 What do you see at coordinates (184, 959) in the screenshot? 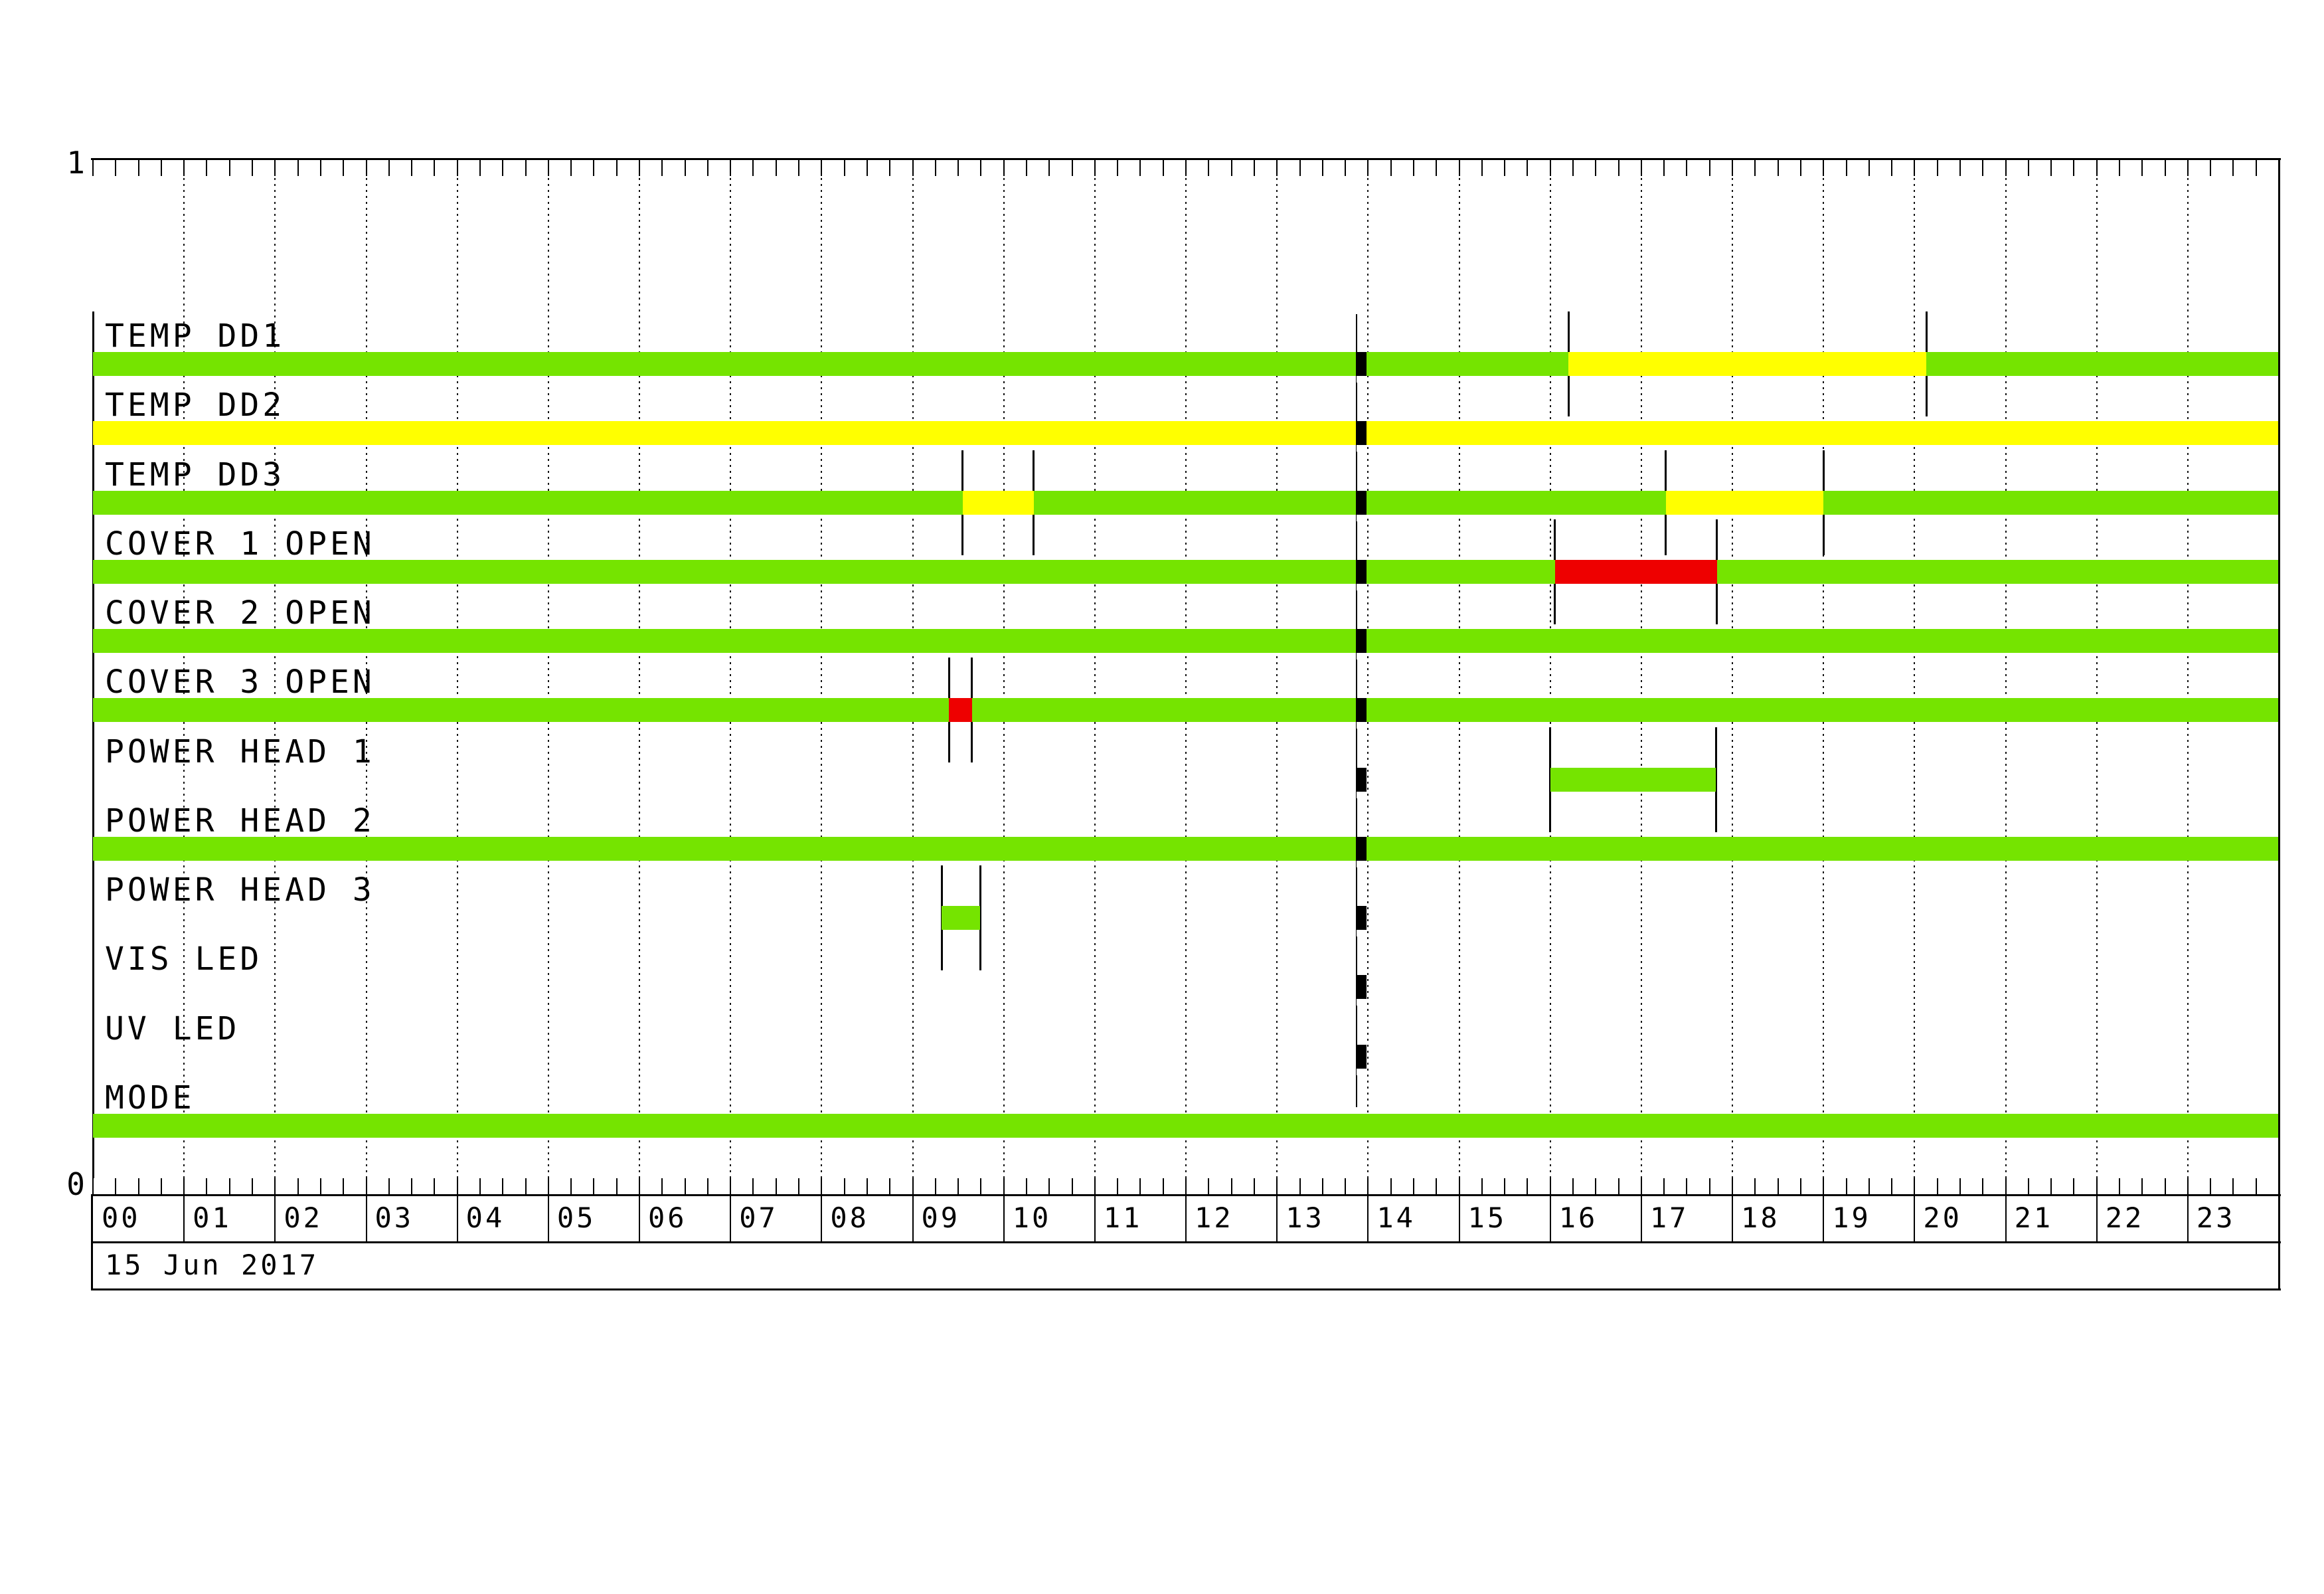
I see `row-label-vis-led: VIS LED` at bounding box center [184, 959].